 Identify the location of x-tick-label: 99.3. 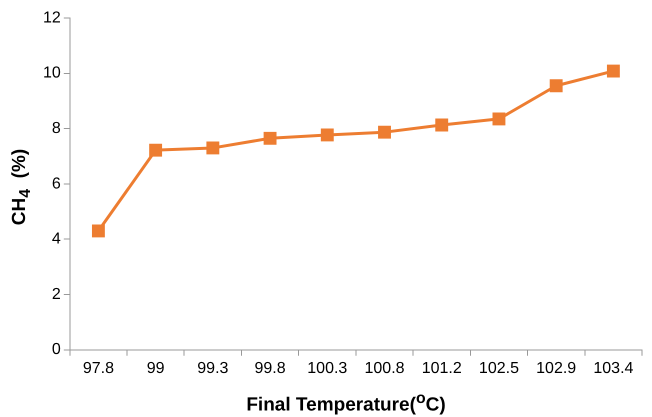
(213, 368).